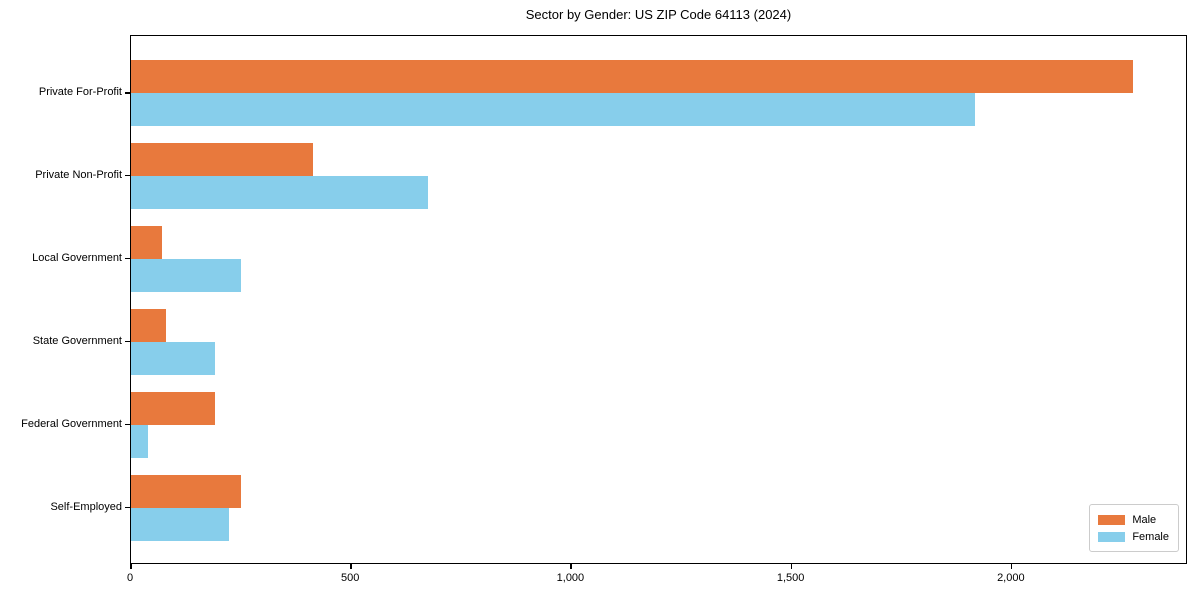 The image size is (1200, 600). What do you see at coordinates (77, 257) in the screenshot?
I see `y-tick-label-local-government: Local Government` at bounding box center [77, 257].